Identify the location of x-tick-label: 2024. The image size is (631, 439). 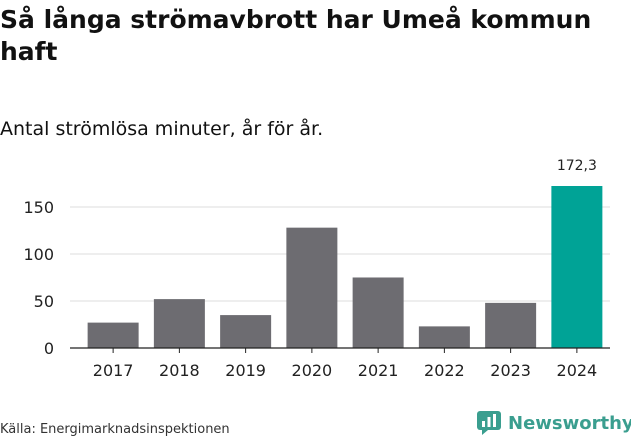
(577, 370).